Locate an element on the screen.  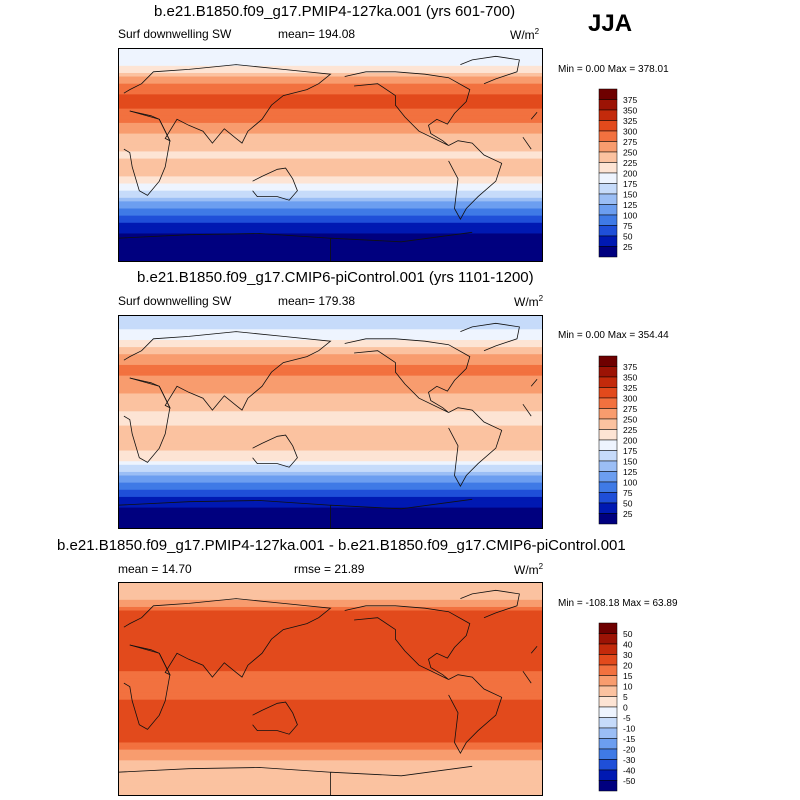
panel3-minmax: Min = -108.18 Max = 63.89 is located at coordinates (618, 603).